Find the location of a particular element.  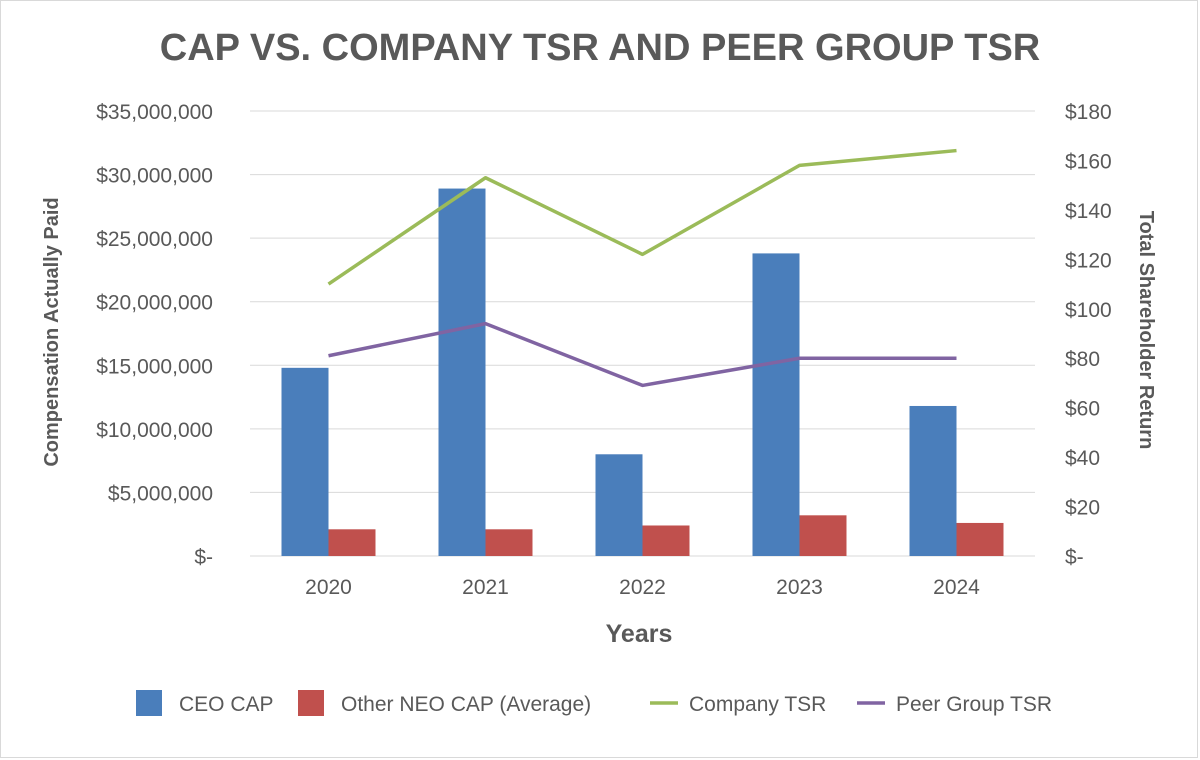

y2-tick-label: $40 is located at coordinates (1082, 458).